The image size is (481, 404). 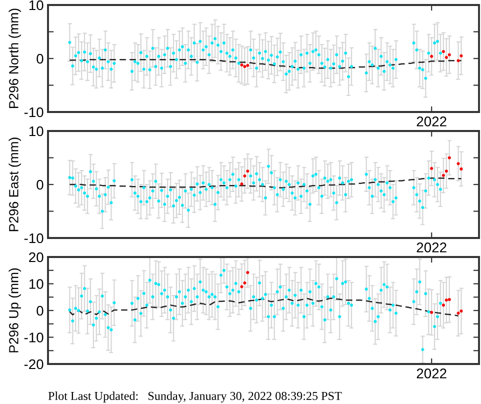 What do you see at coordinates (36, 257) in the screenshot?
I see `y-tick-label: 20` at bounding box center [36, 257].